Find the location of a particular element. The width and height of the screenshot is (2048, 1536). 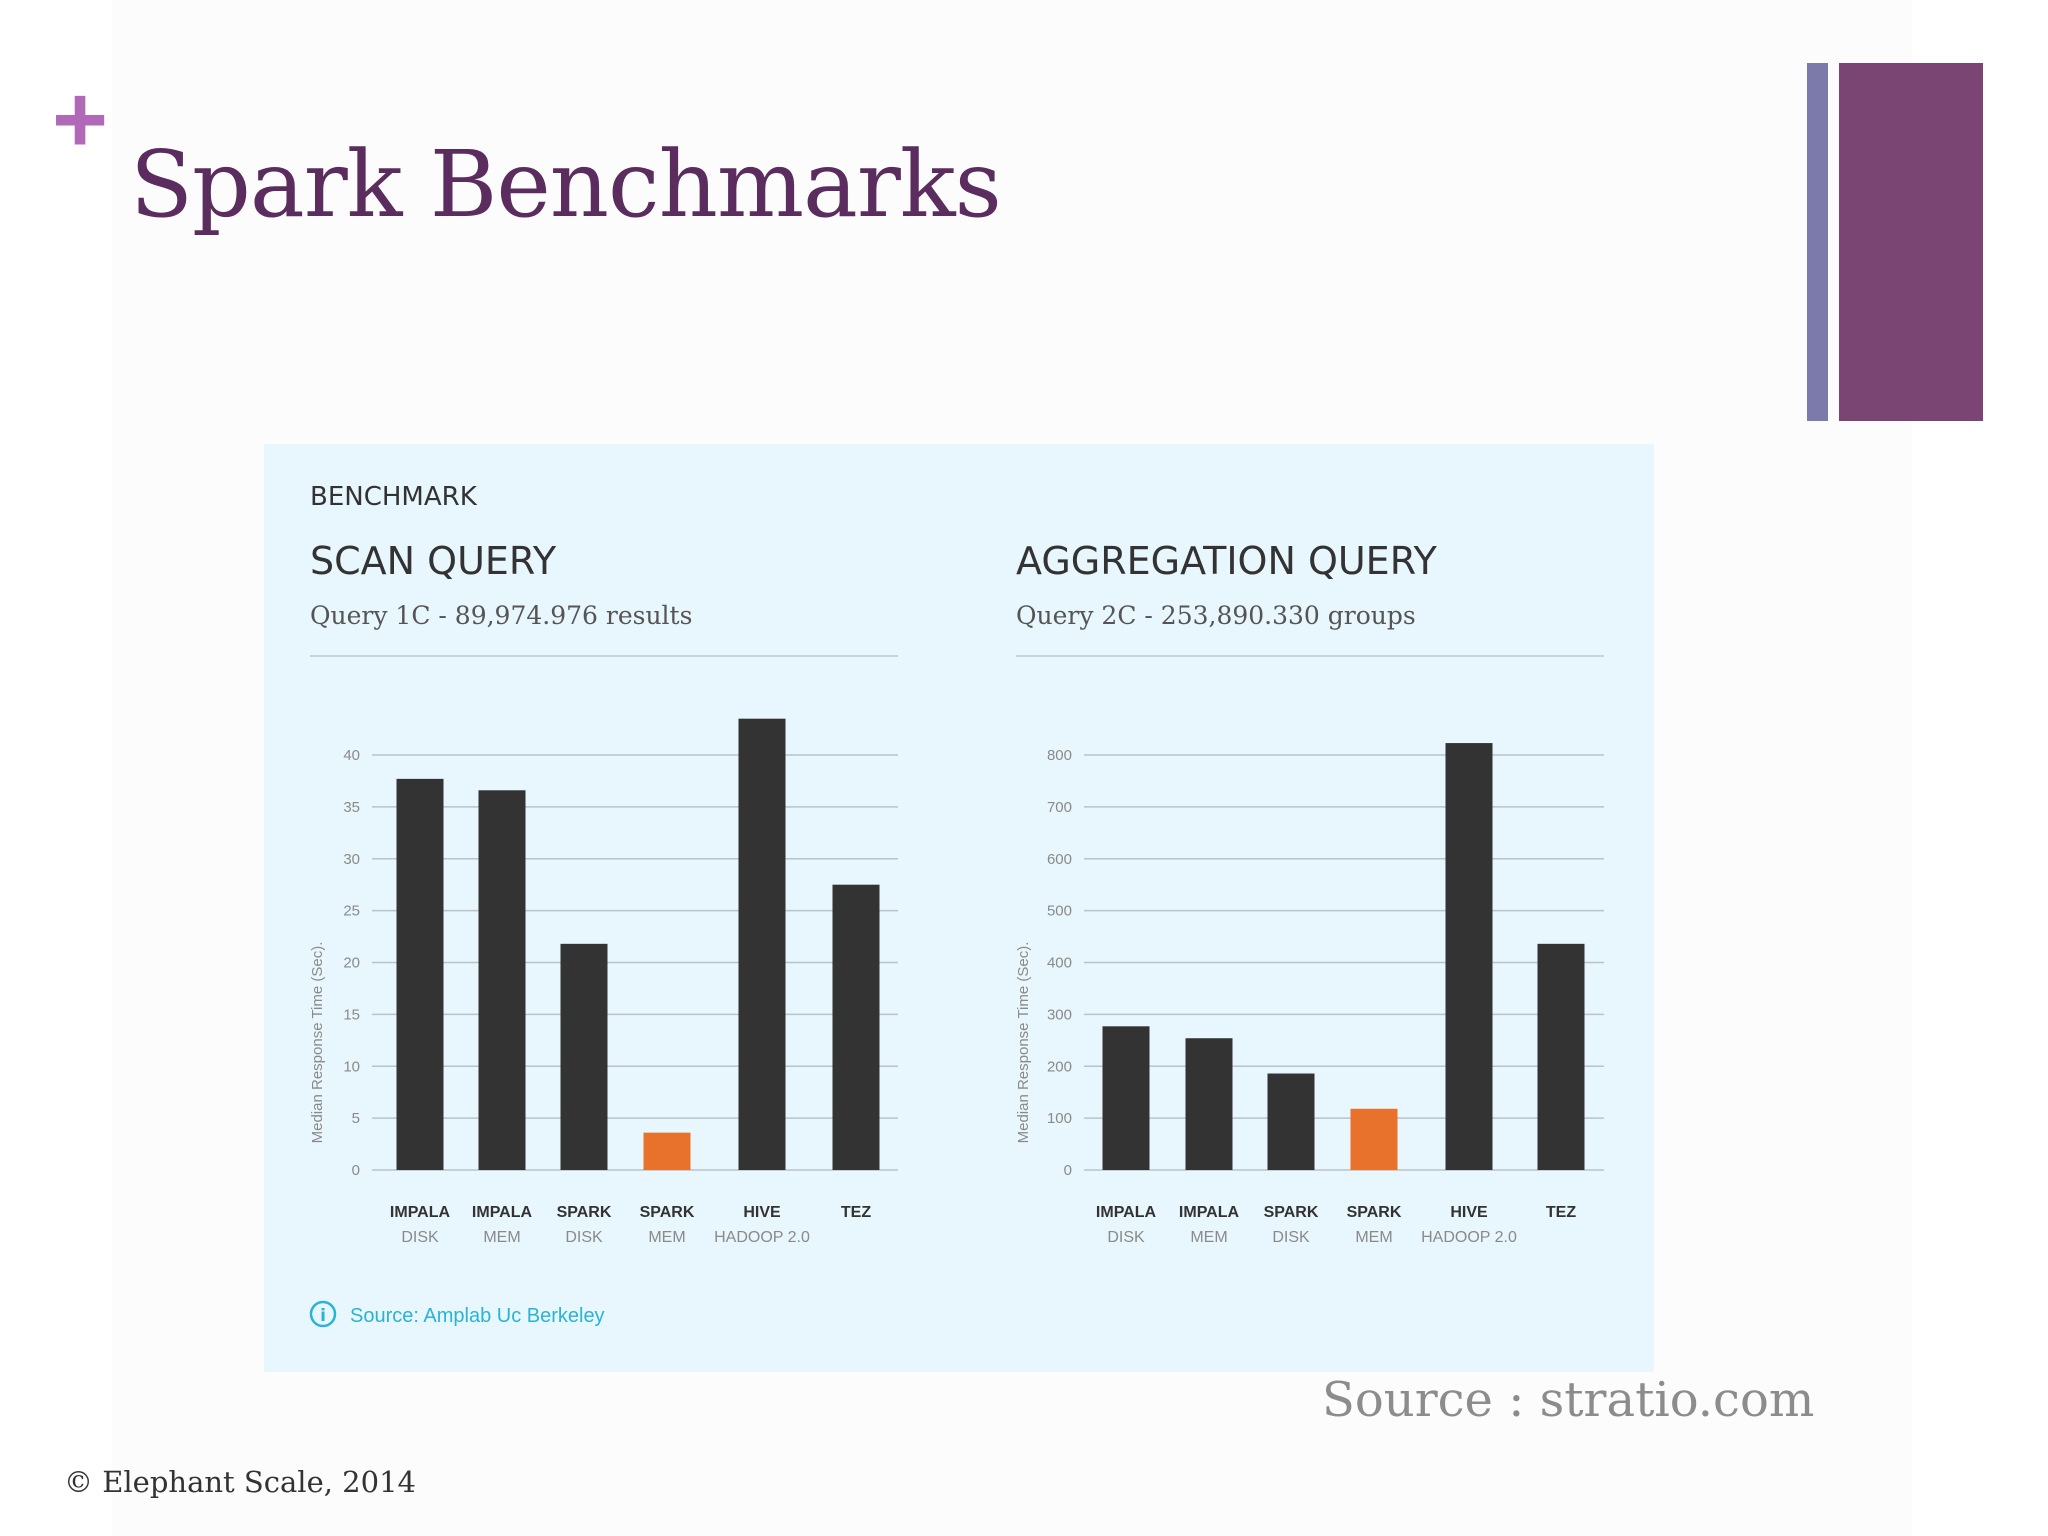

y-tick-label: 35 is located at coordinates (351, 807).